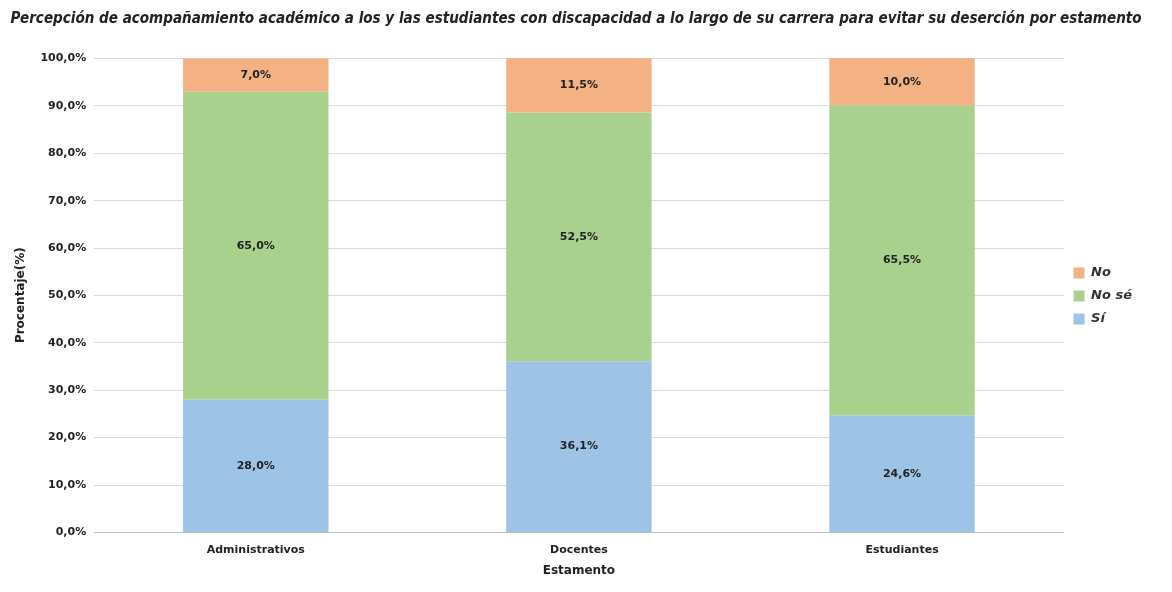 This screenshot has height=592, width=1172. What do you see at coordinates (576, 18) in the screenshot?
I see `chart-title: Percepción de acompañamiento académico a los y las estudiantes con discapacidad a lo largo de su carrera para evitar su deserción por estamento` at bounding box center [576, 18].